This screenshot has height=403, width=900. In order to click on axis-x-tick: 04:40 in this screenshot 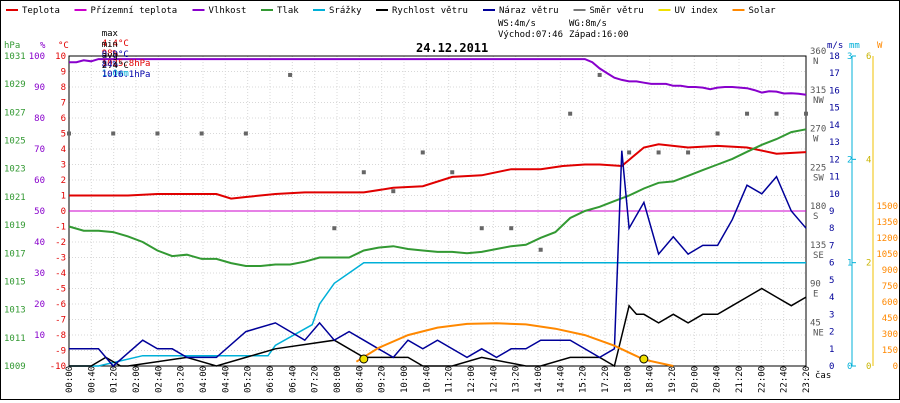, I will do `click(226, 379)`.